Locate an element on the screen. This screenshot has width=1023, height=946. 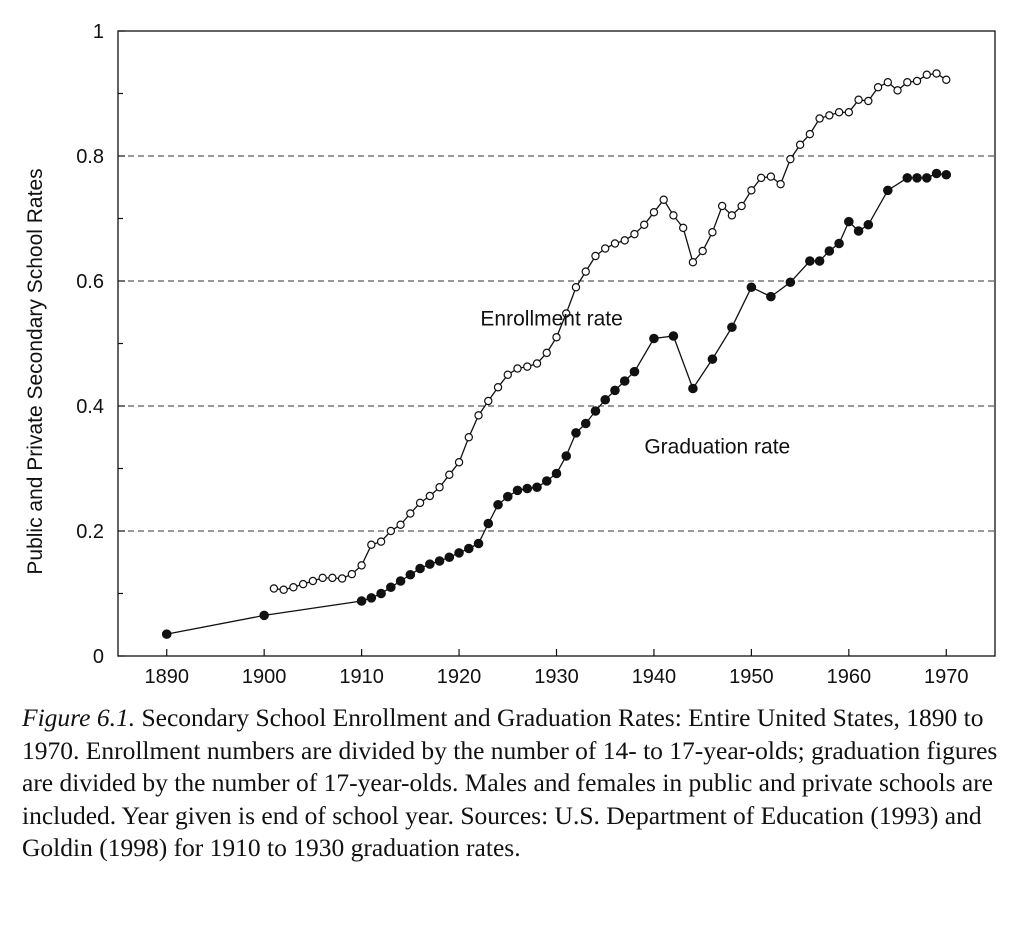
x-tick-label: 1920 is located at coordinates (459, 677).